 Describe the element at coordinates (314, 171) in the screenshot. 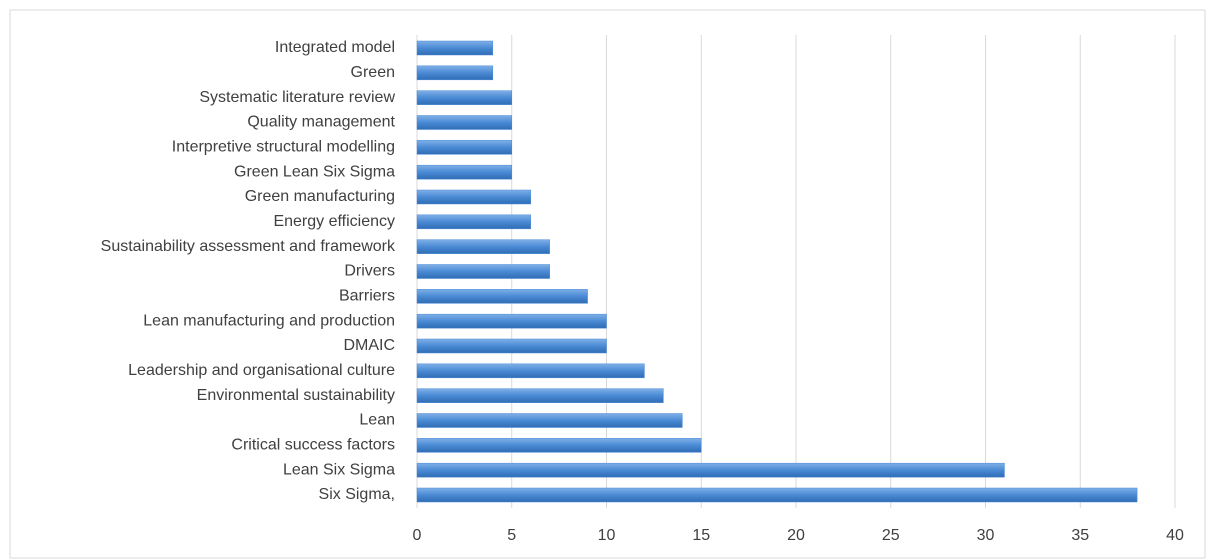

I see `y-tick-label: Green Lean Six Sigma` at that location.